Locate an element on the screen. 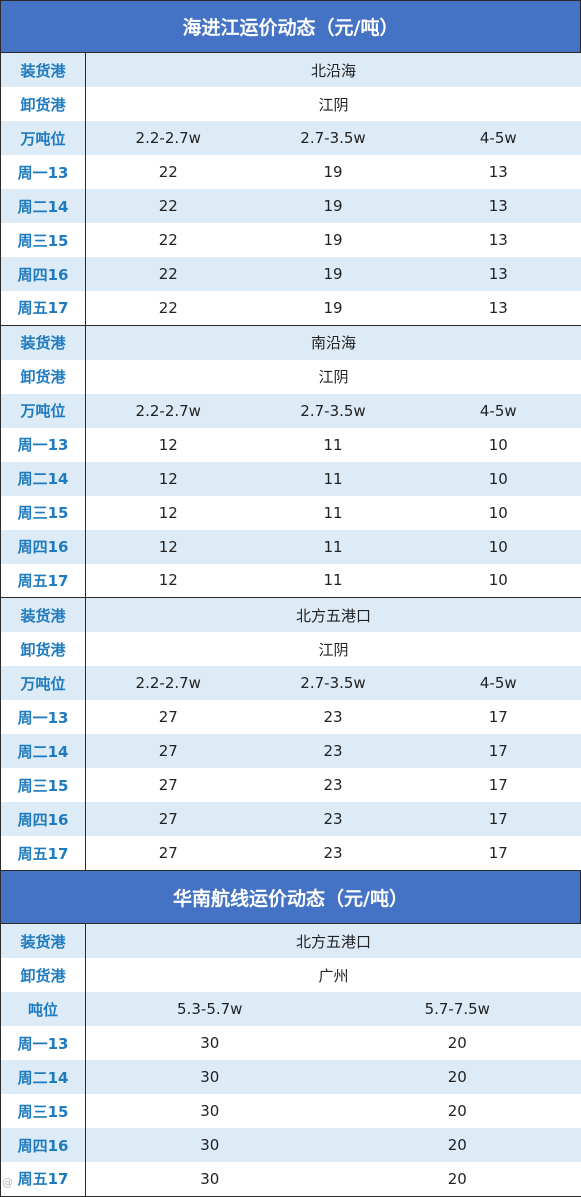 The image size is (581, 1197). tonnage-label: 吨位 is located at coordinates (43, 1009).